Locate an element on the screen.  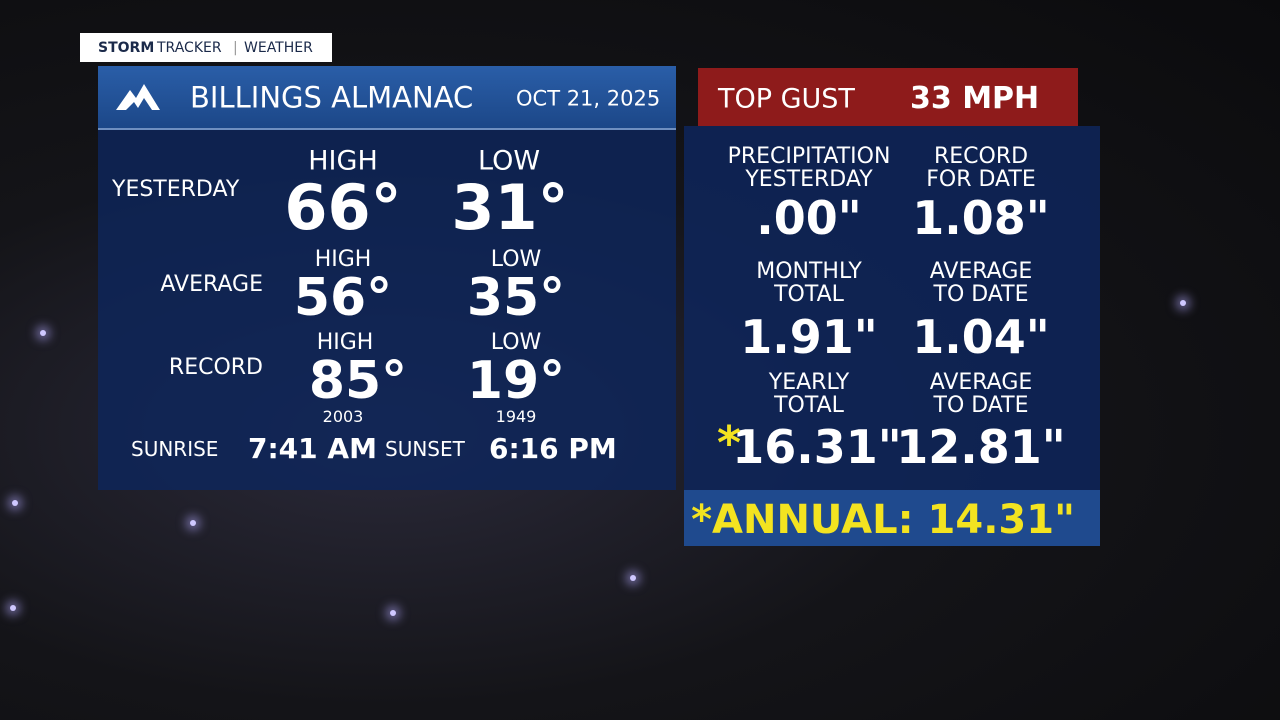
brand-bold: STORM is located at coordinates (126, 48).